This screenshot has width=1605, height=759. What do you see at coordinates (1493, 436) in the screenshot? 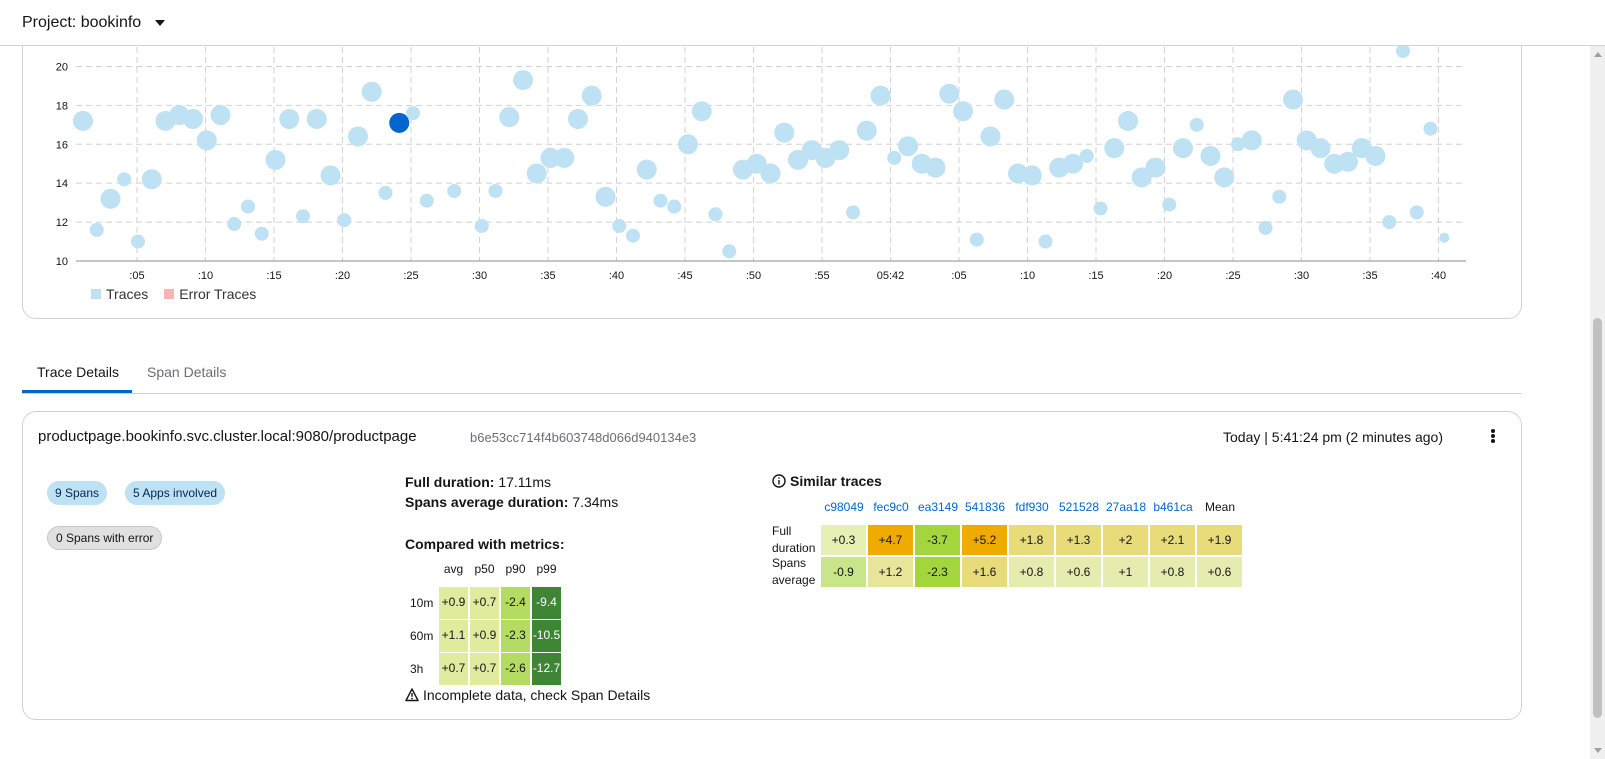
I see `kebab-menu-icon` at bounding box center [1493, 436].